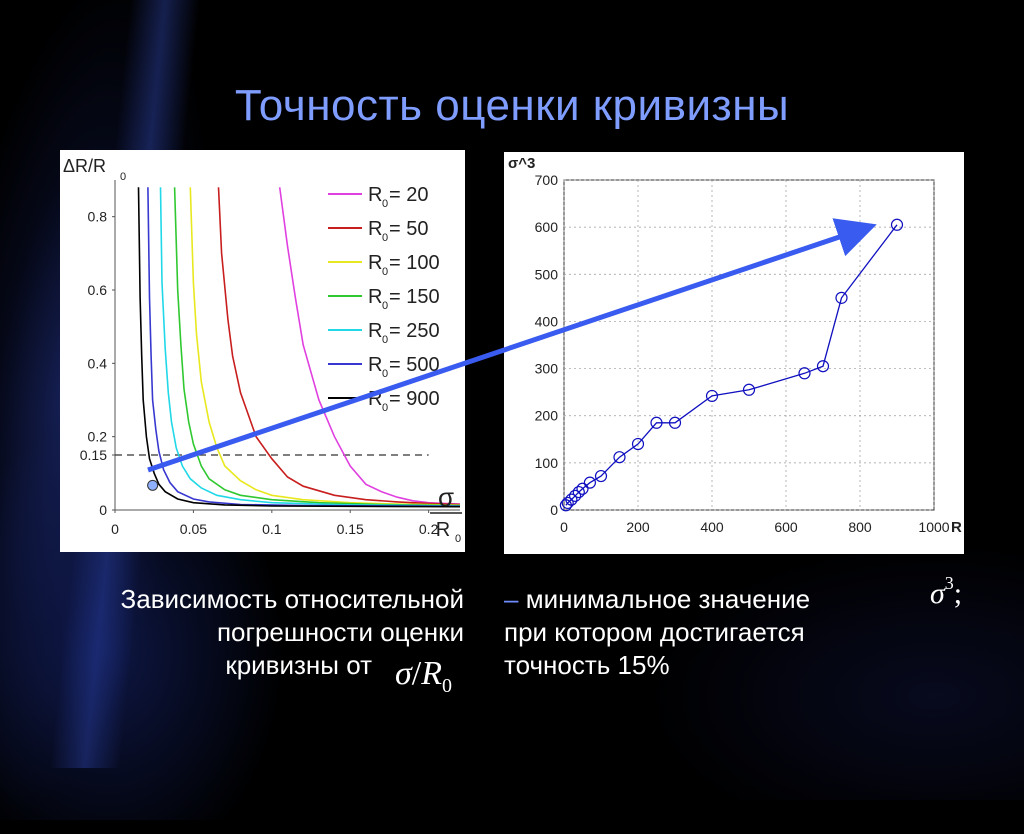 The width and height of the screenshot is (1024, 834). Describe the element at coordinates (416, 673) in the screenshot. I see `formula-slash: /` at that location.